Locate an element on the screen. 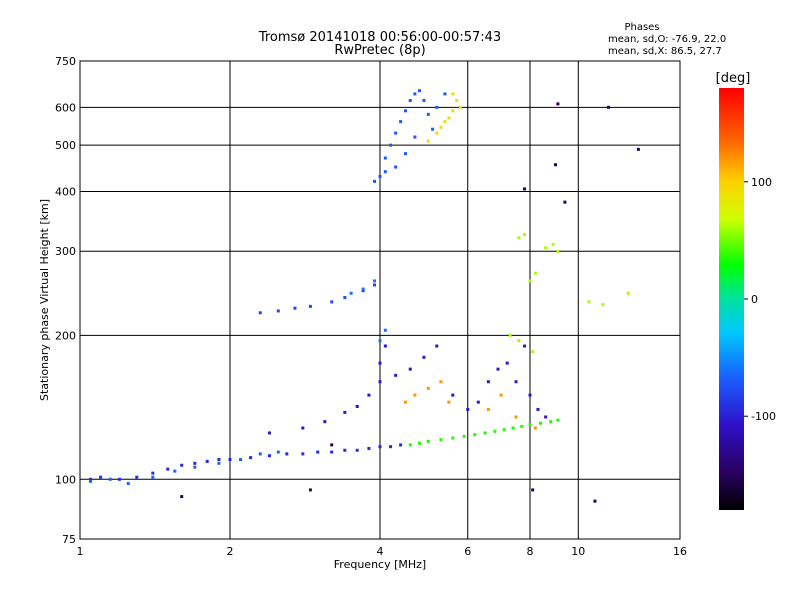  chart-title: Tromsø 20141018 00:56:00-00:57:43 is located at coordinates (379, 37).